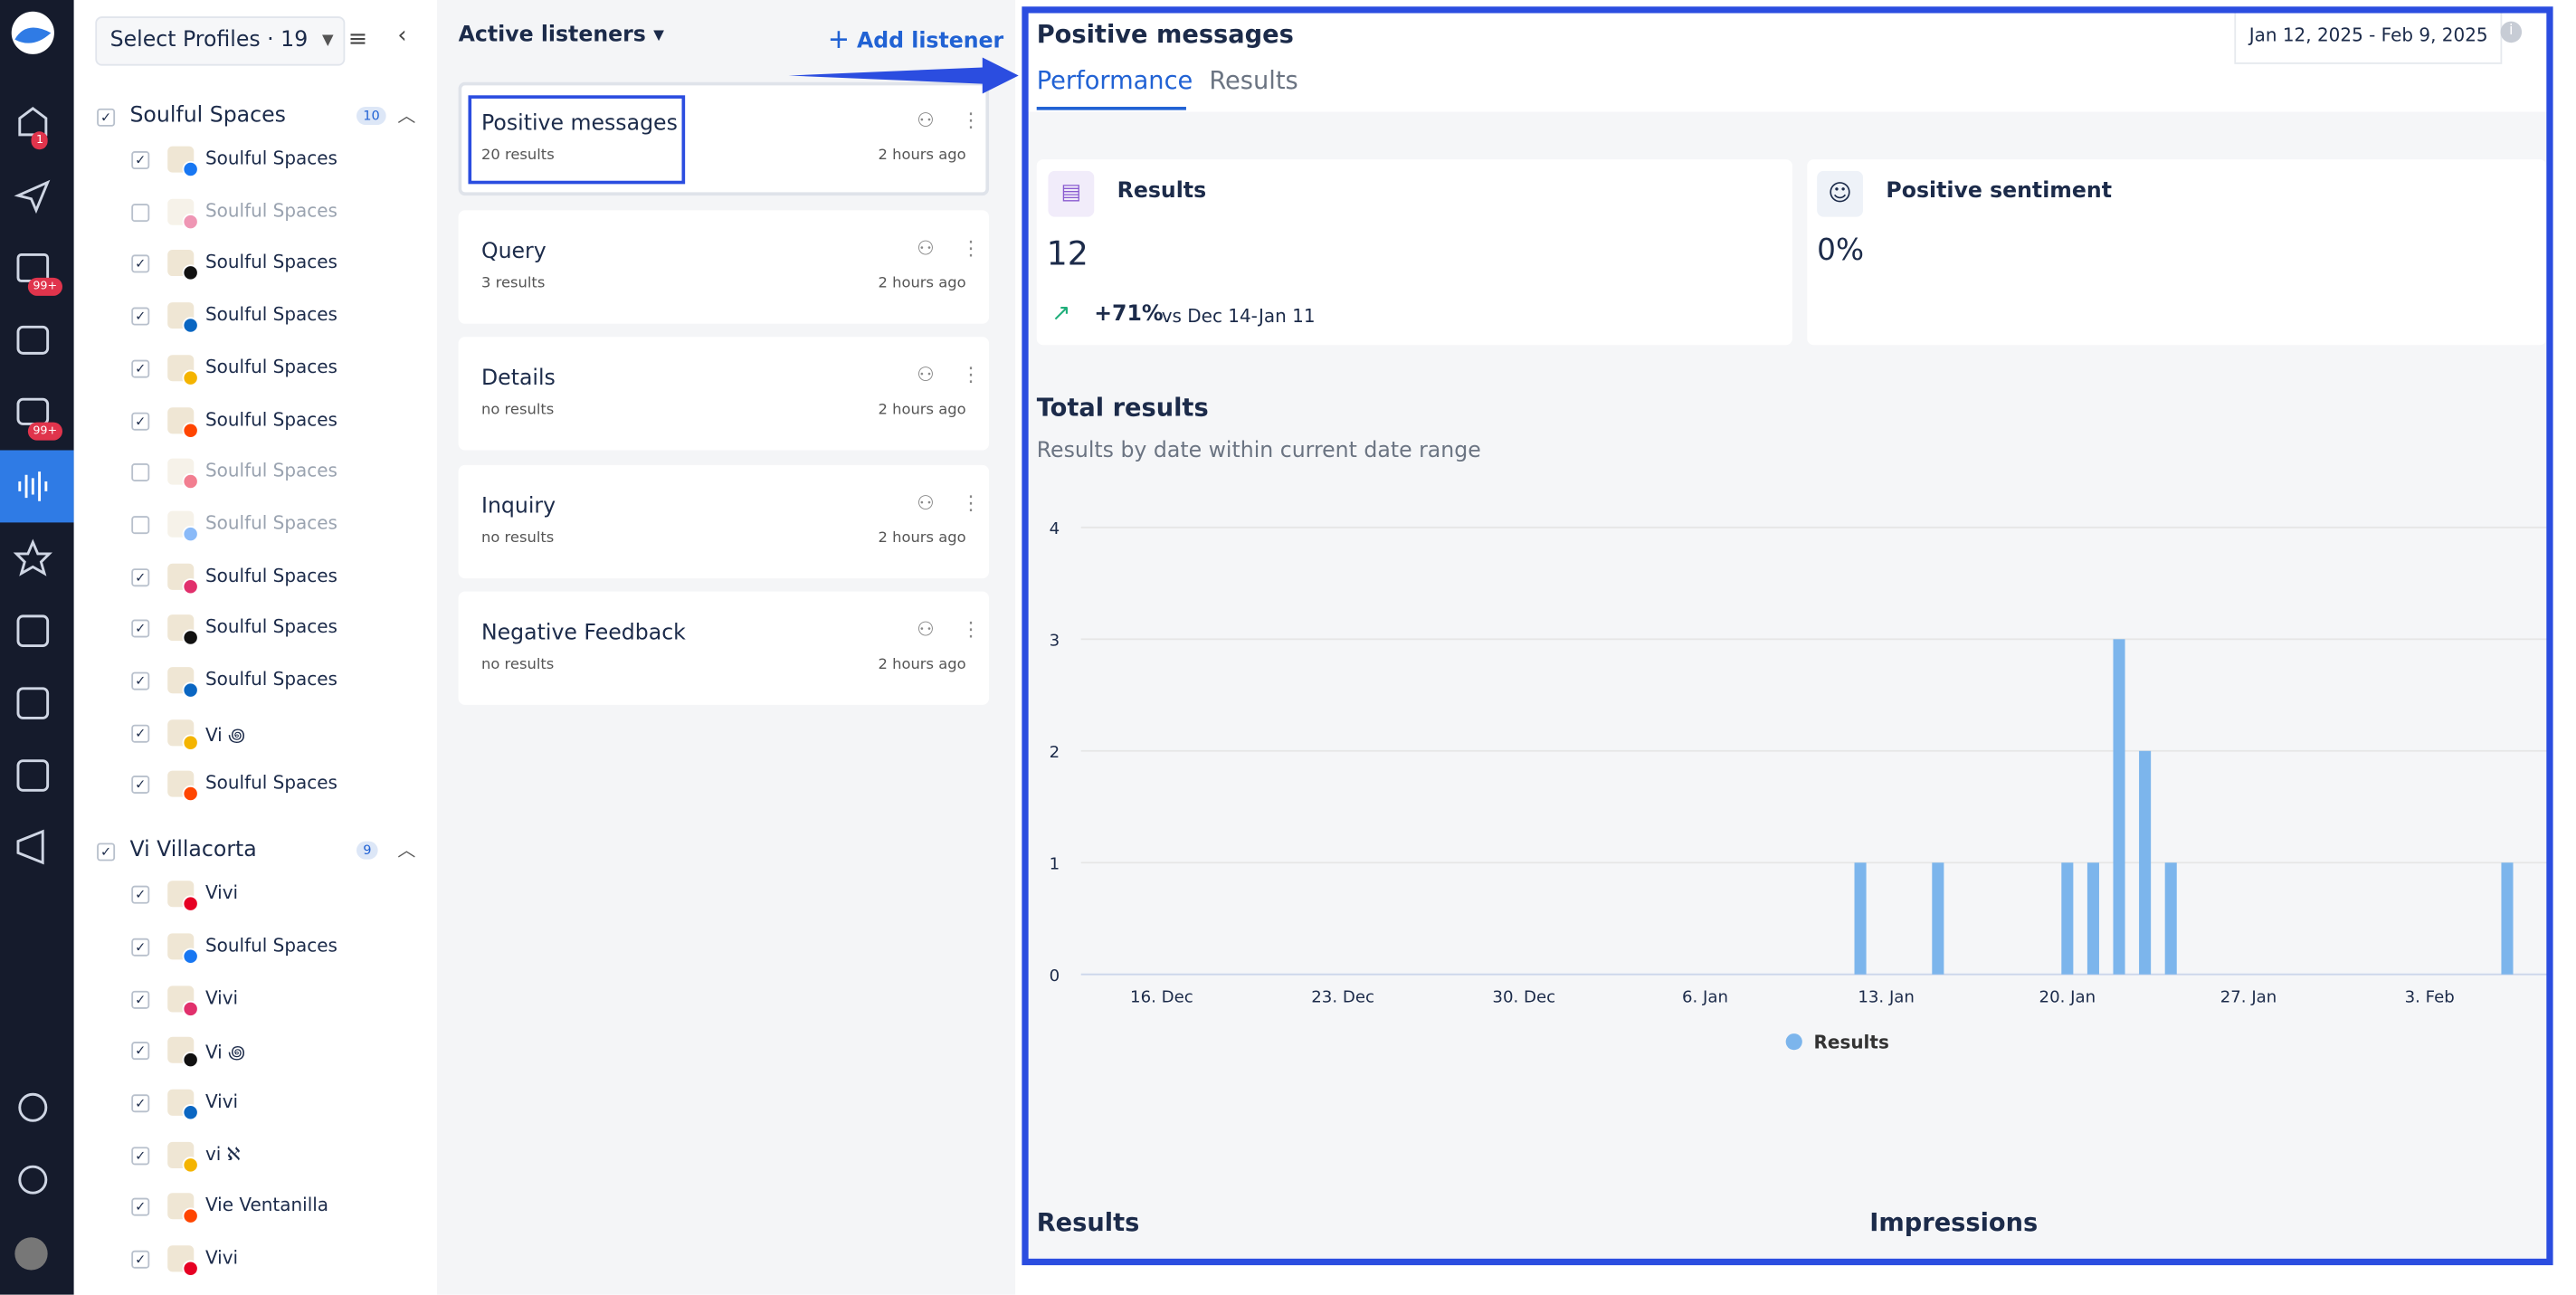 The image size is (2576, 1295). What do you see at coordinates (1055, 976) in the screenshot?
I see `y-tick-label: 0` at bounding box center [1055, 976].